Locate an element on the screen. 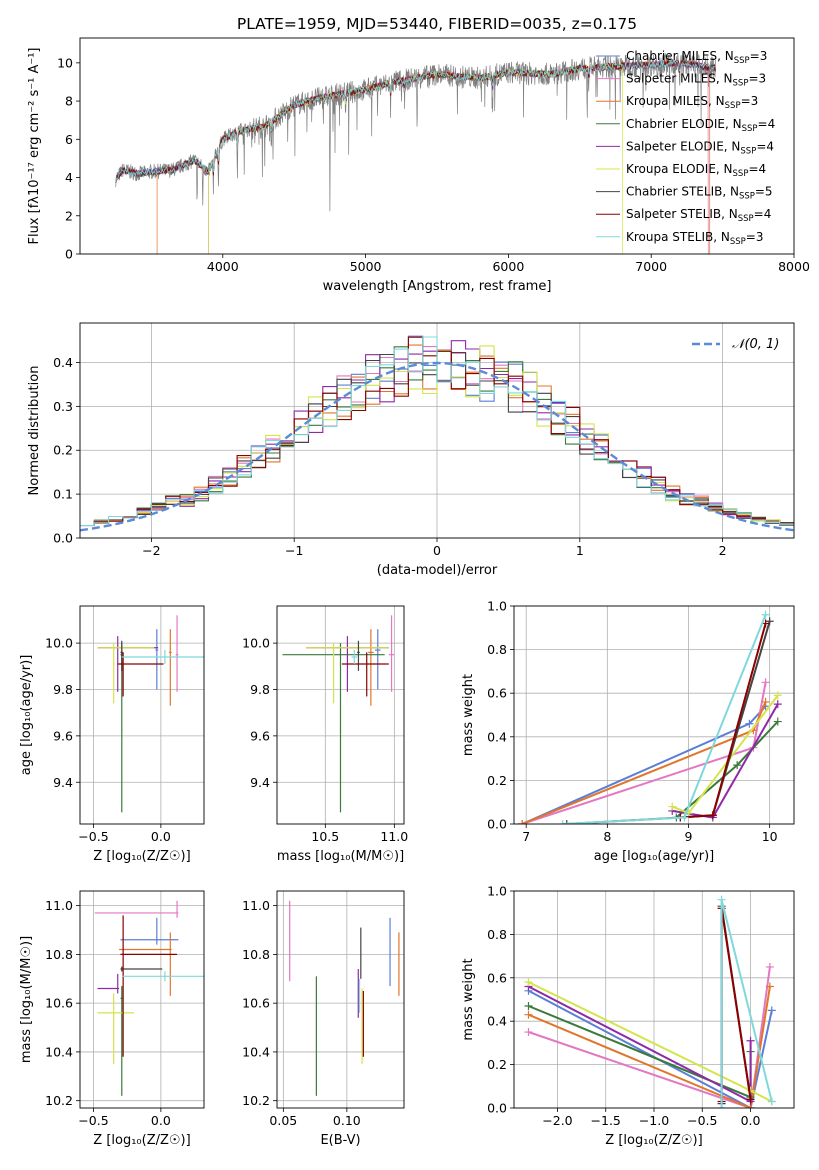 The height and width of the screenshot is (1170, 819). age_vs_Z-plot-area is located at coordinates (150, 714).